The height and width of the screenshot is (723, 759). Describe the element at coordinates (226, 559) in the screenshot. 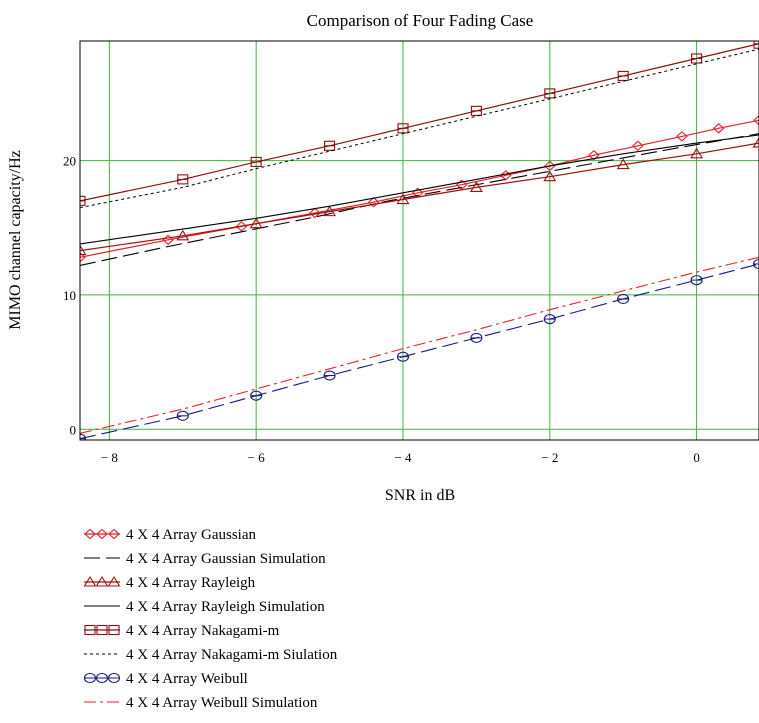

I see `legend-label-1: 4 X 4 Array Gaussian Simulation` at that location.